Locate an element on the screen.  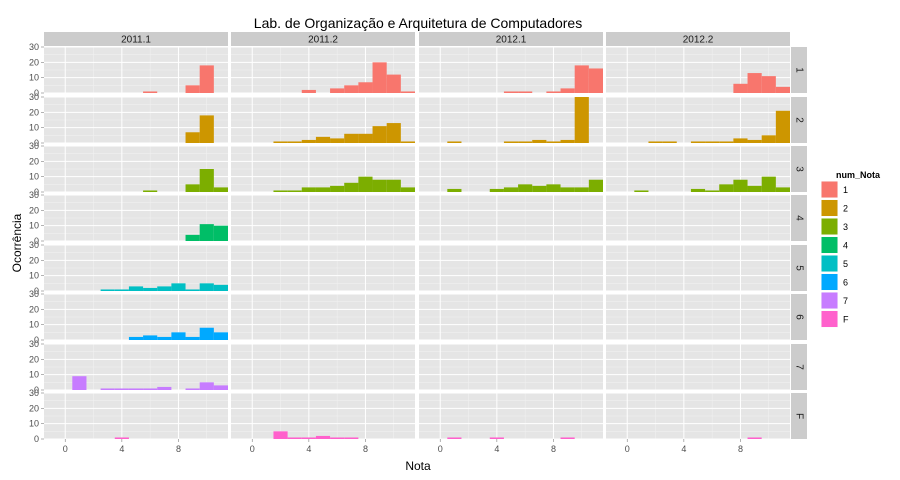
row-strip-label: 4 is located at coordinates (799, 218).